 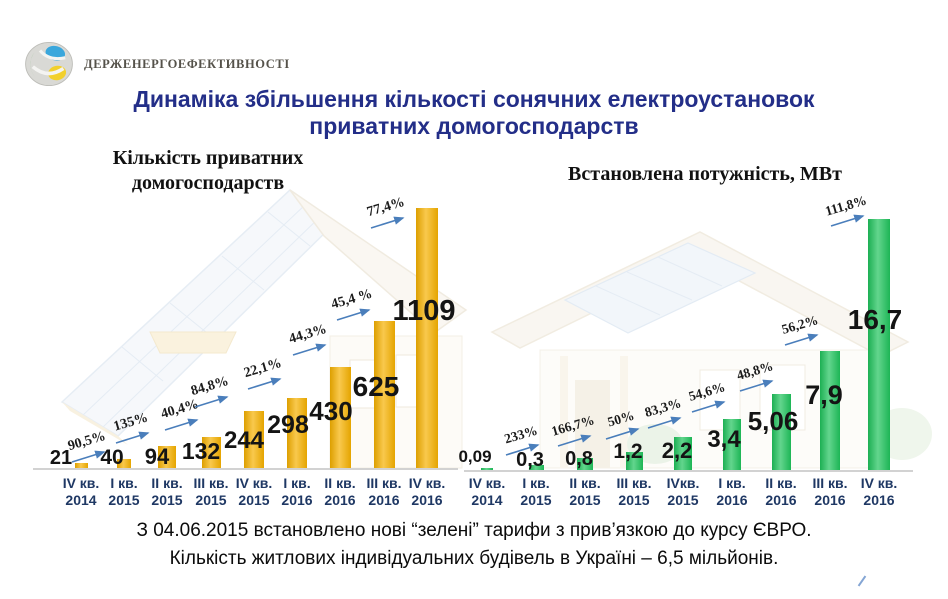 I want to click on capacity-axis-label: III кв. 2016, so click(x=830, y=491).